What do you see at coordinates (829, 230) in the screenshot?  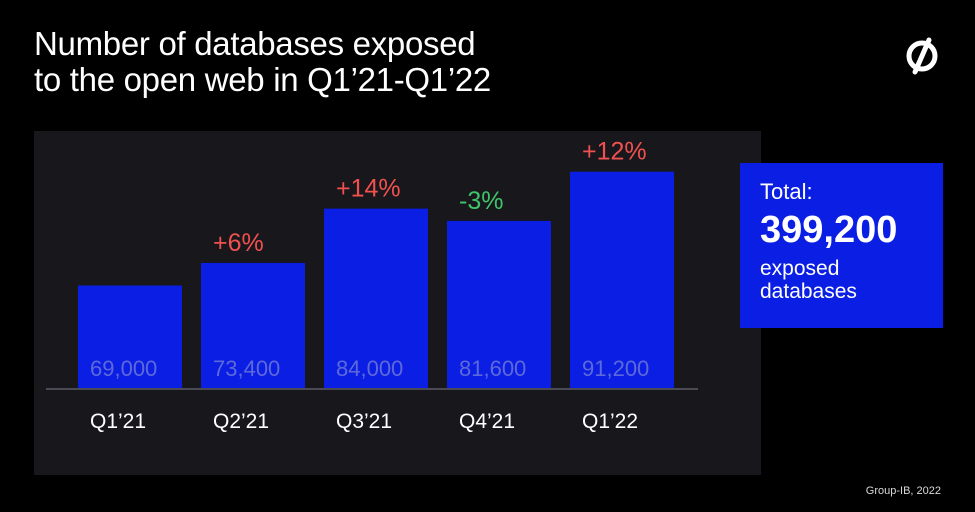 I see `total-value: 399,200` at bounding box center [829, 230].